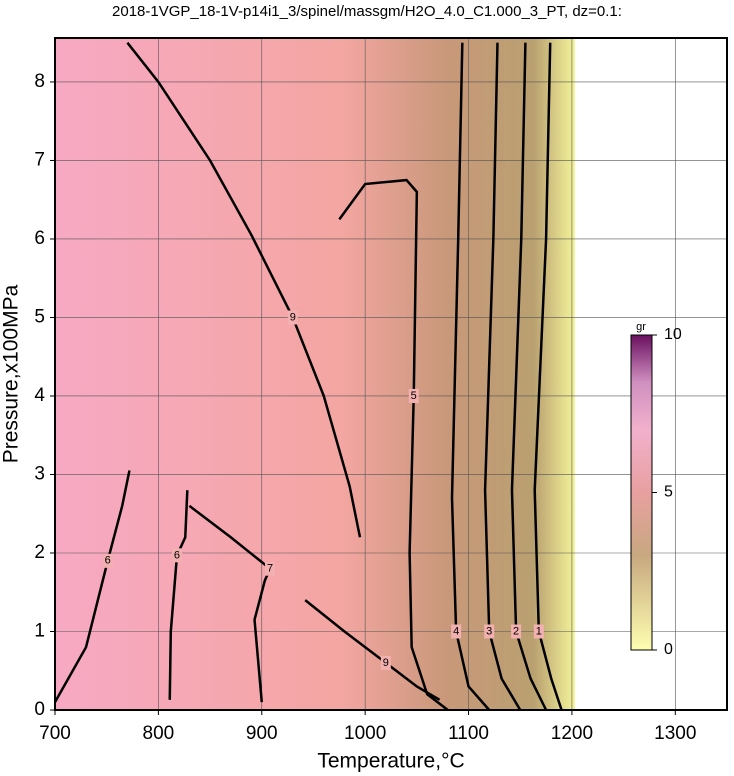 The height and width of the screenshot is (776, 734). Describe the element at coordinates (668, 492) in the screenshot. I see `colorbar-tick-label: 5` at that location.